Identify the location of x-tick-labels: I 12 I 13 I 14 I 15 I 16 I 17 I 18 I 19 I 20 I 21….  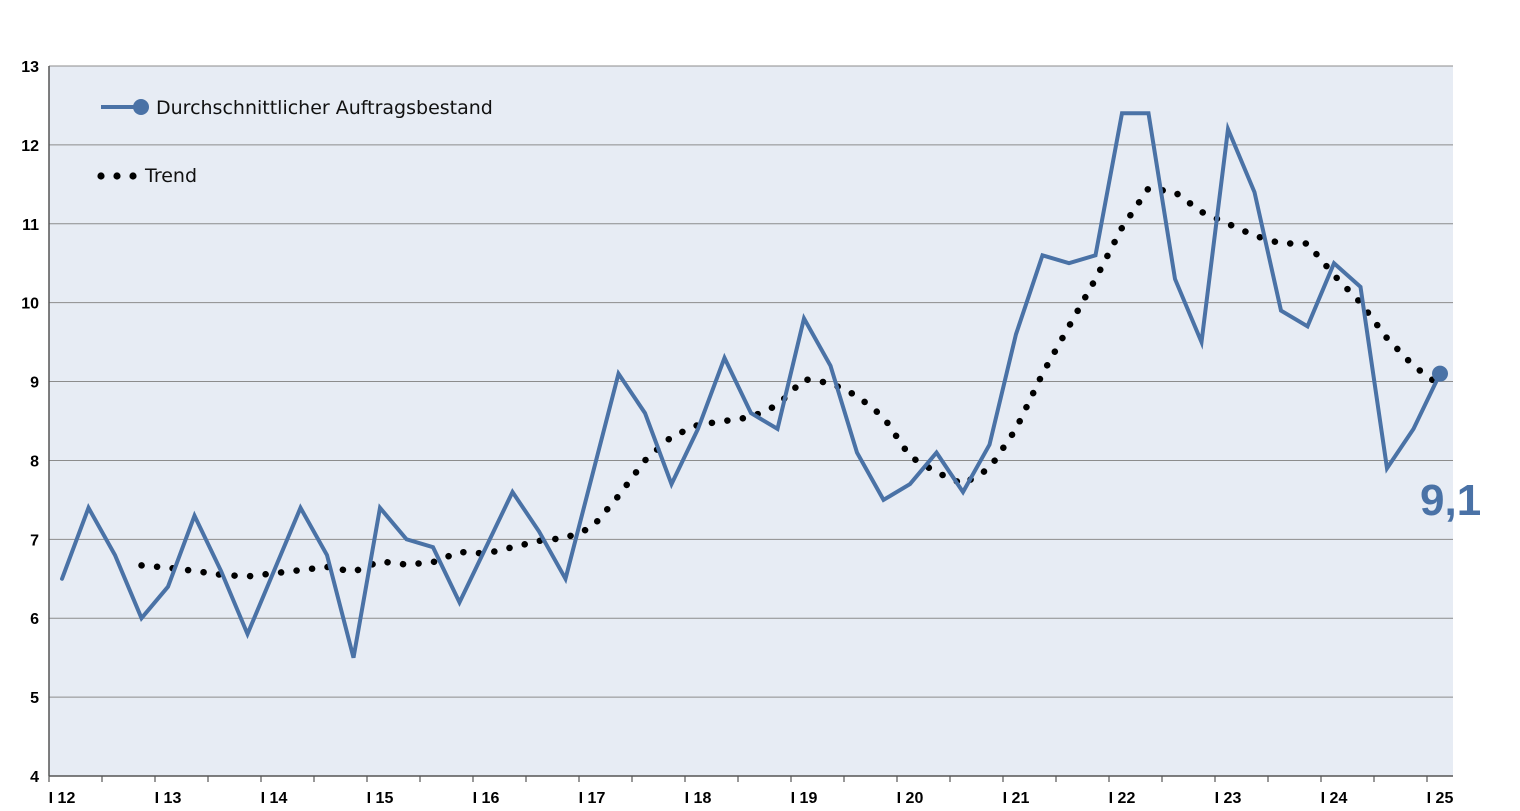
(751, 798).